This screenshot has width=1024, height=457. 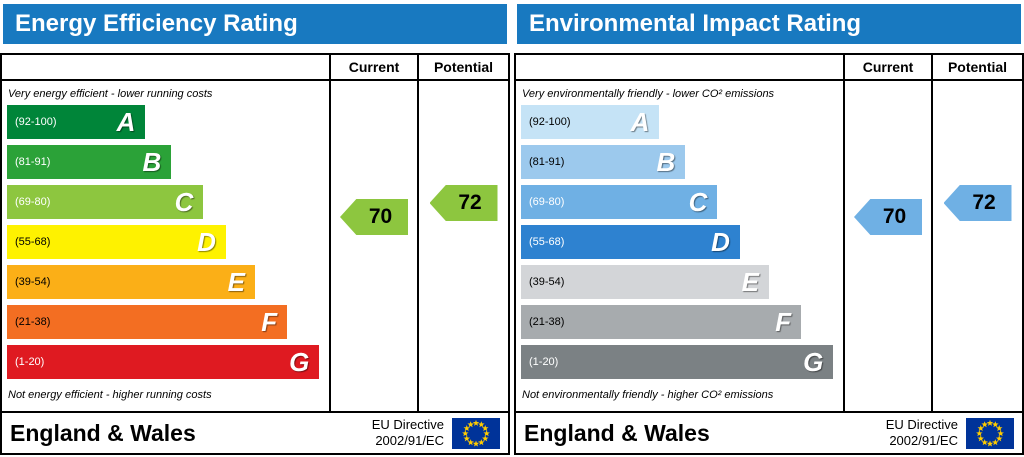 What do you see at coordinates (769, 432) in the screenshot?
I see `environmental-panel-footer: England & Wales EU Directive 2002/91/EC` at bounding box center [769, 432].